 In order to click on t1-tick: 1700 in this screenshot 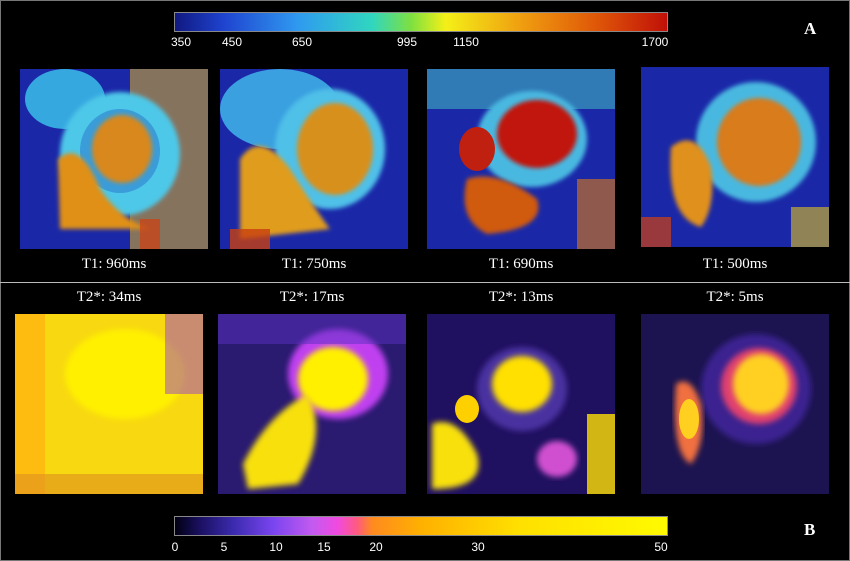, I will do `click(655, 42)`.